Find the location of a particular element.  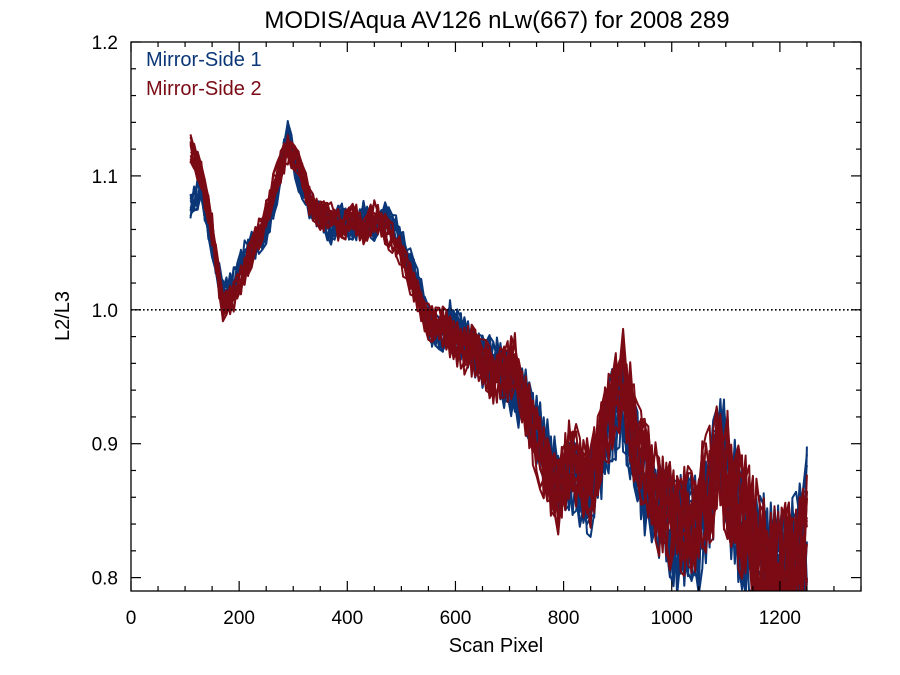

y-axis-title: L2/L3 is located at coordinates (63, 316).